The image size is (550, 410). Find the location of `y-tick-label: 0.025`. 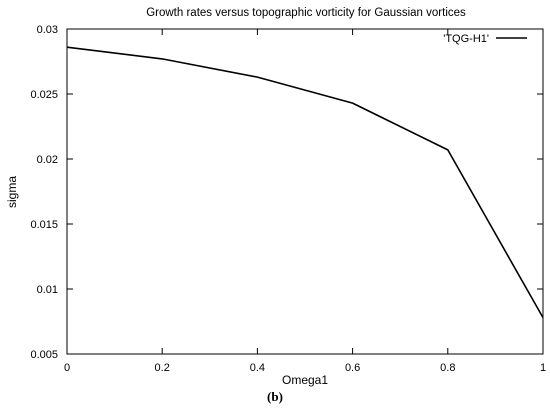

y-tick-label: 0.025 is located at coordinates (44, 95).